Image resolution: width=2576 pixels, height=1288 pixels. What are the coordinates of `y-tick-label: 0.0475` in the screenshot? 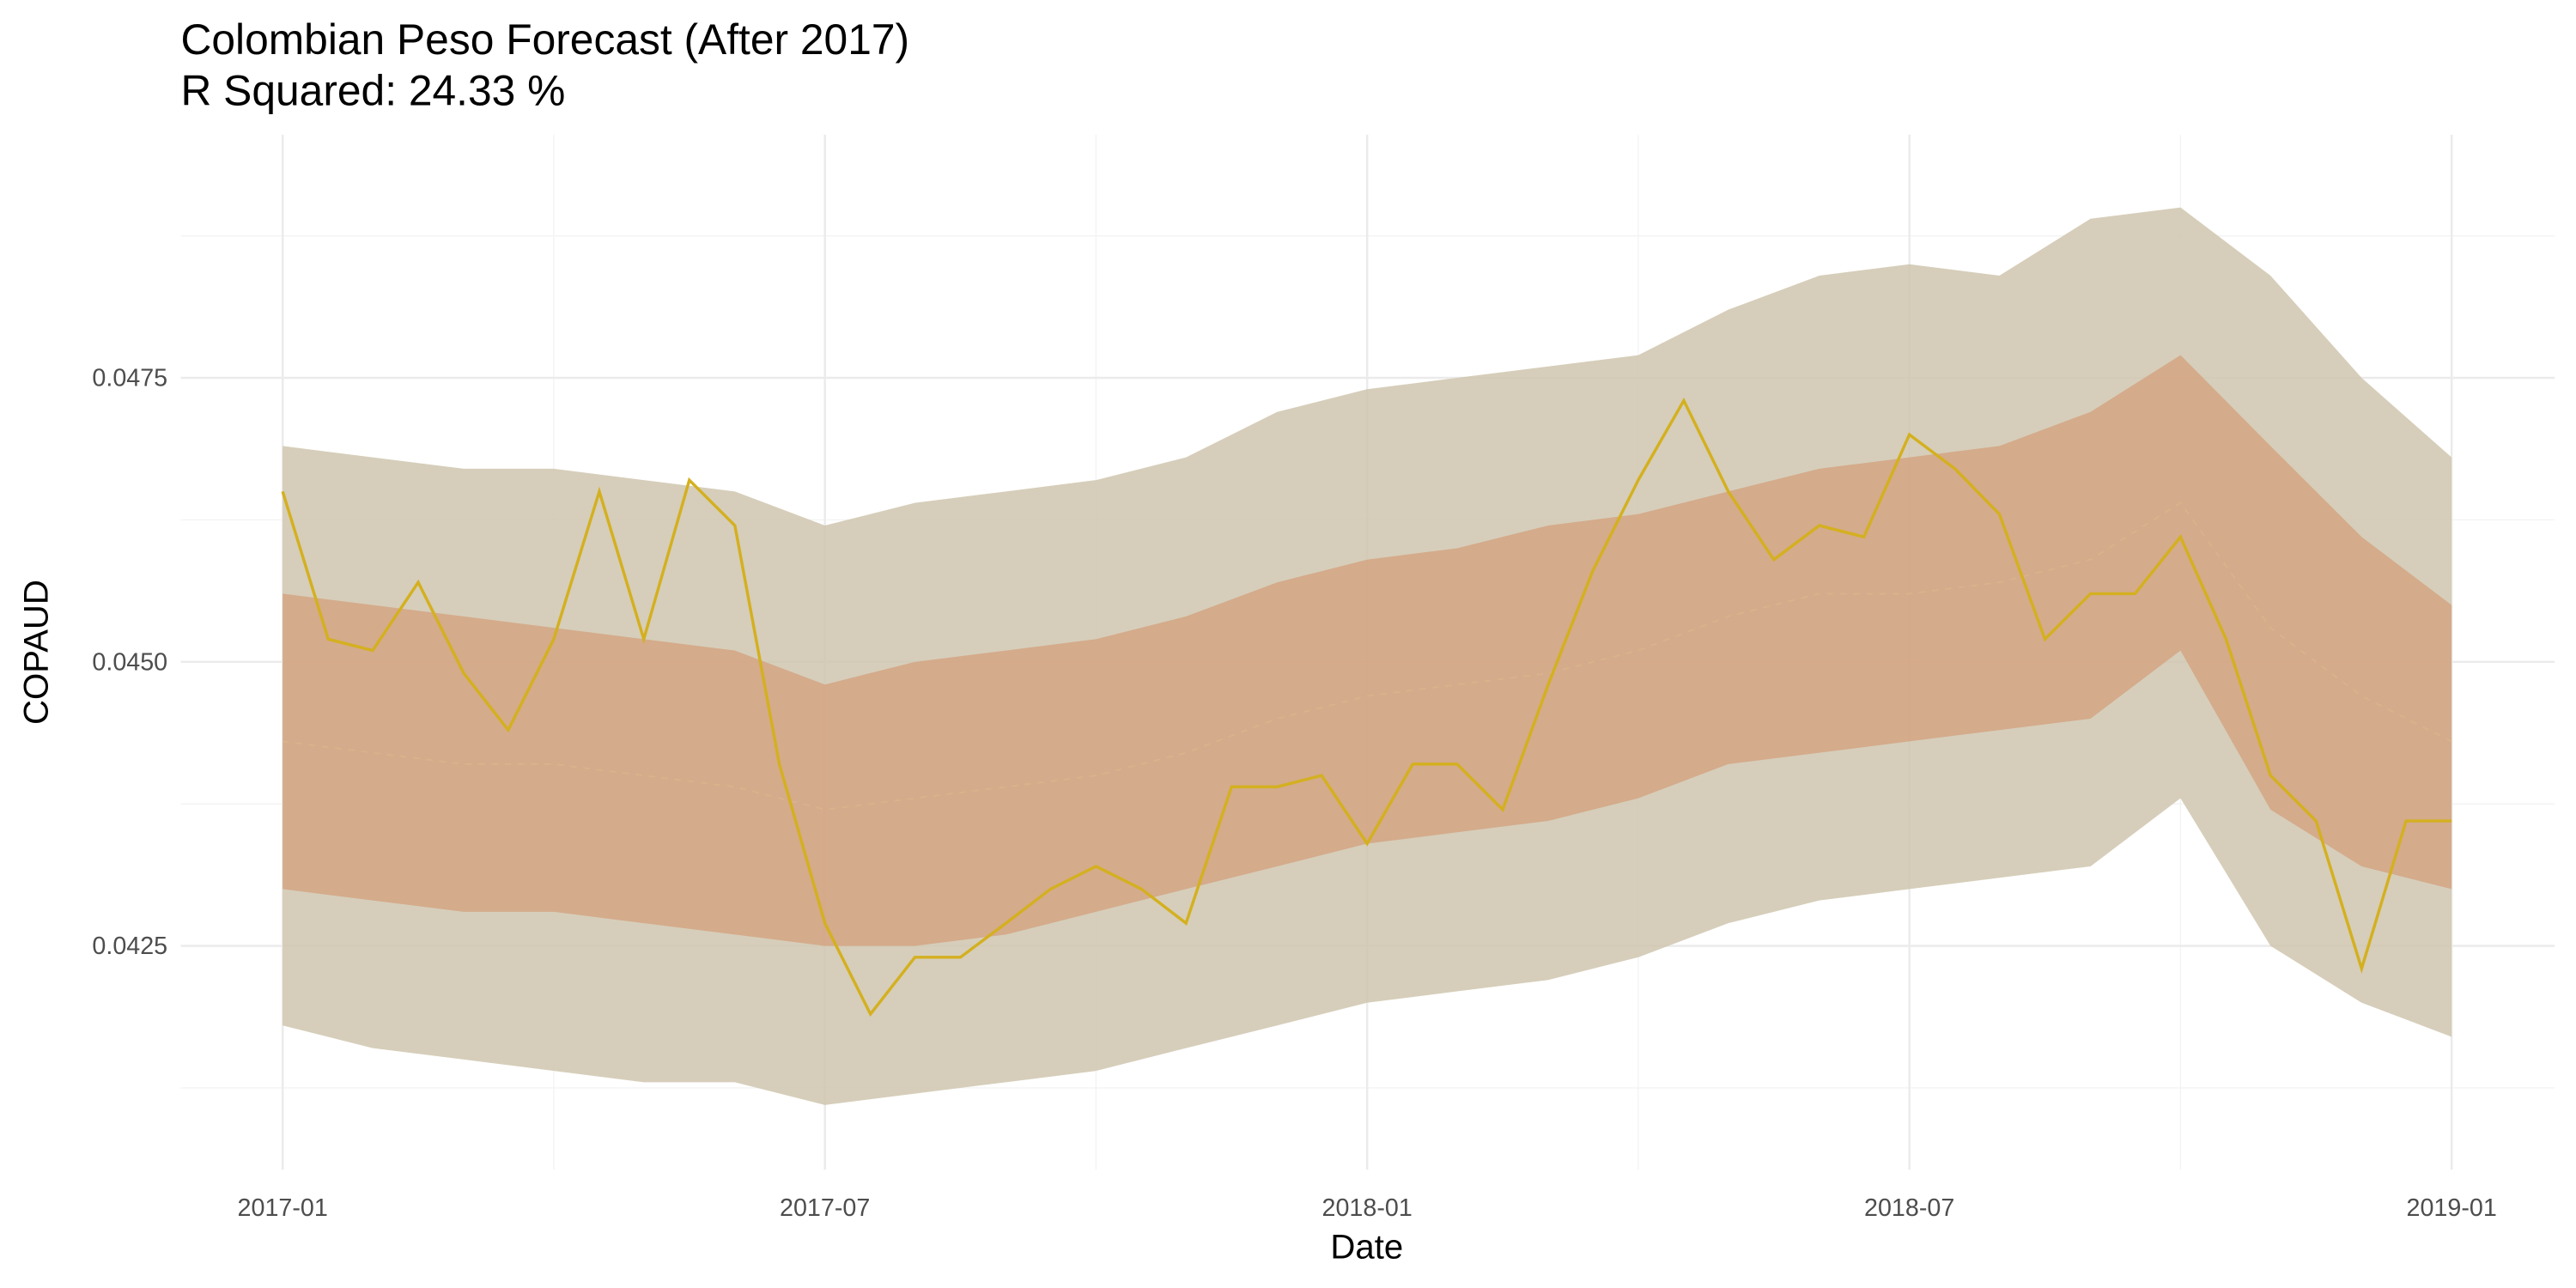 It's located at (129, 378).